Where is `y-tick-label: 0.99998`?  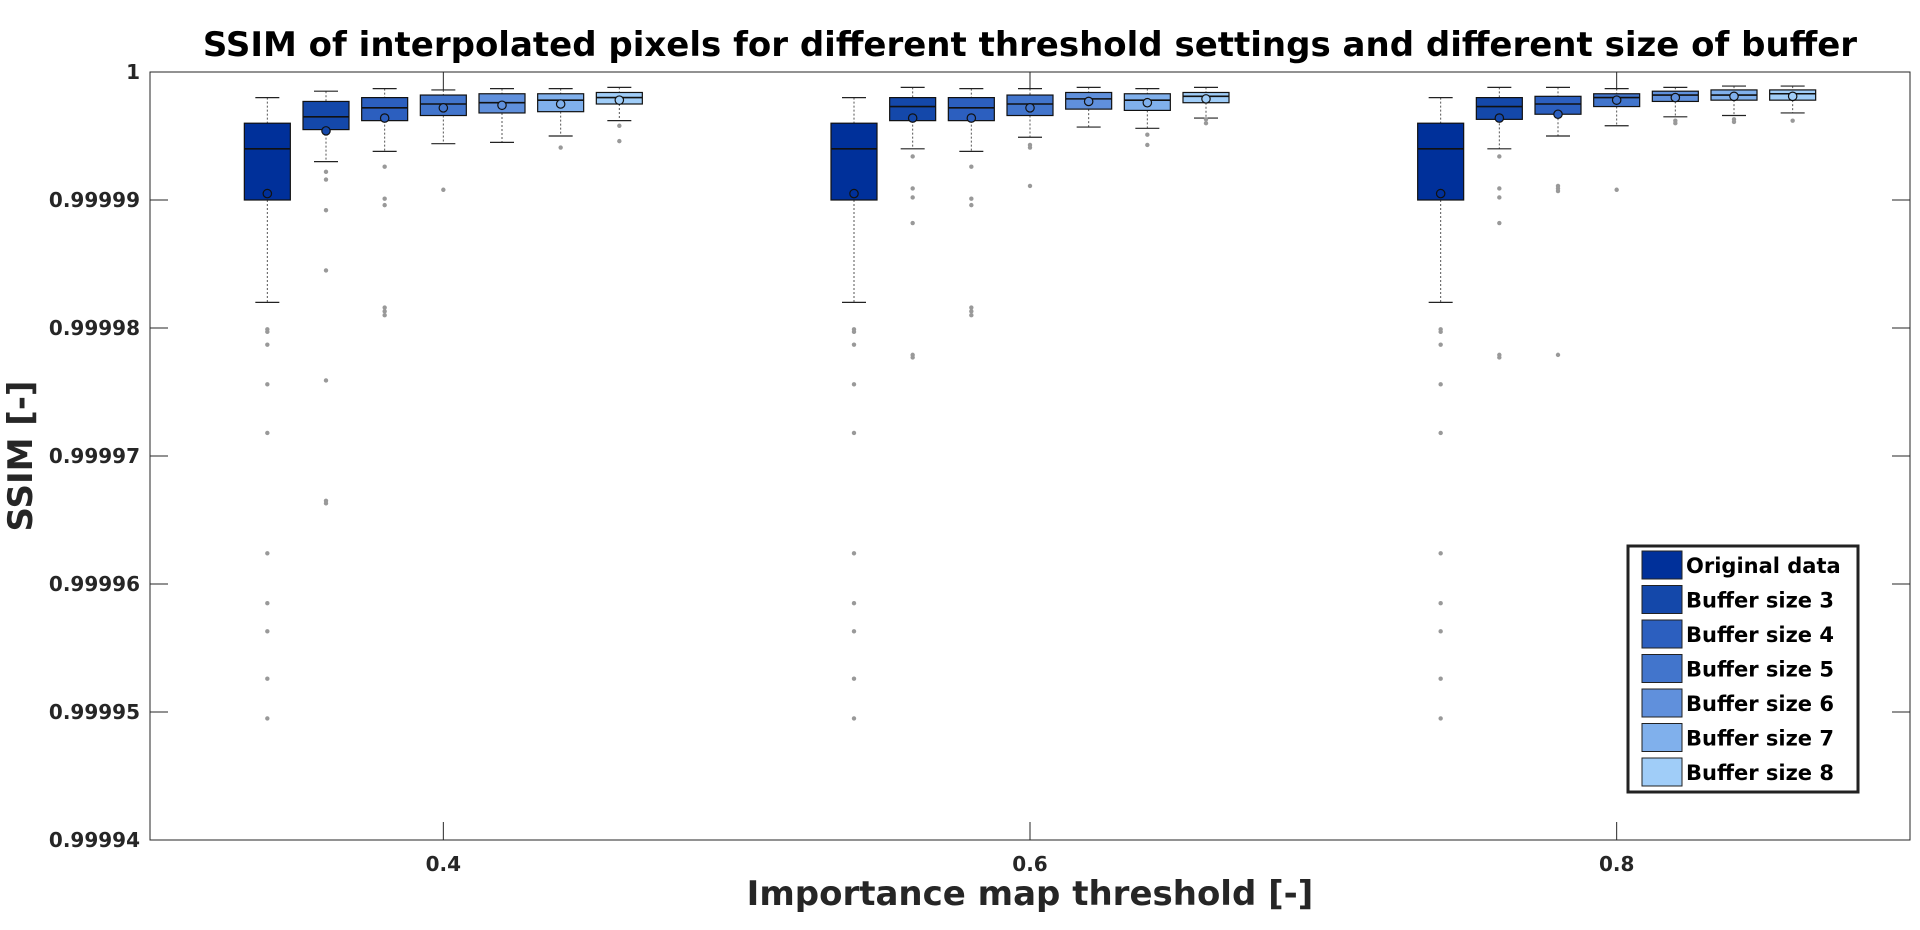 y-tick-label: 0.99998 is located at coordinates (94, 328).